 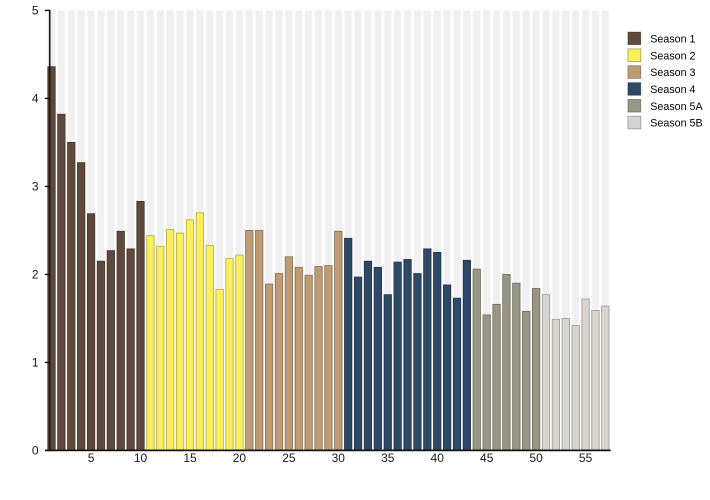 I want to click on svg-text: Season 5B, so click(x=676, y=124).